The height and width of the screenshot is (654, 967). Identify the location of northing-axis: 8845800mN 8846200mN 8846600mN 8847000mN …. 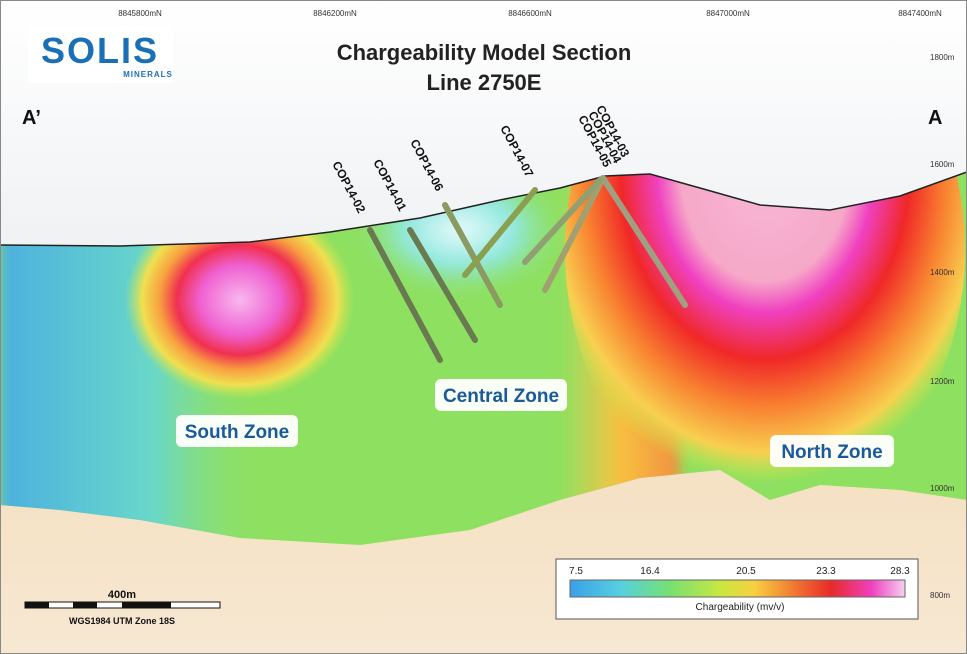
(530, 13).